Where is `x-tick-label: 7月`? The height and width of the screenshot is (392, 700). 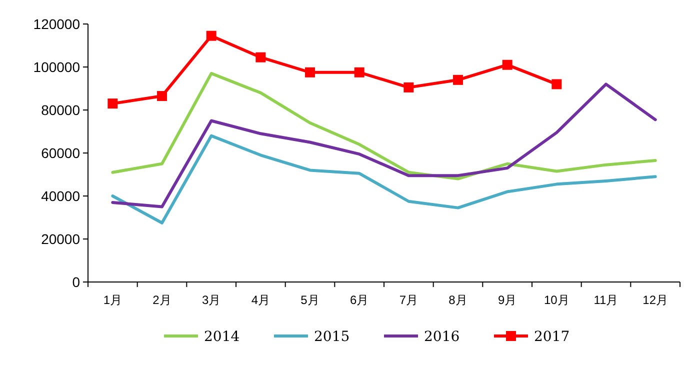
x-tick-label: 7月 is located at coordinates (408, 300).